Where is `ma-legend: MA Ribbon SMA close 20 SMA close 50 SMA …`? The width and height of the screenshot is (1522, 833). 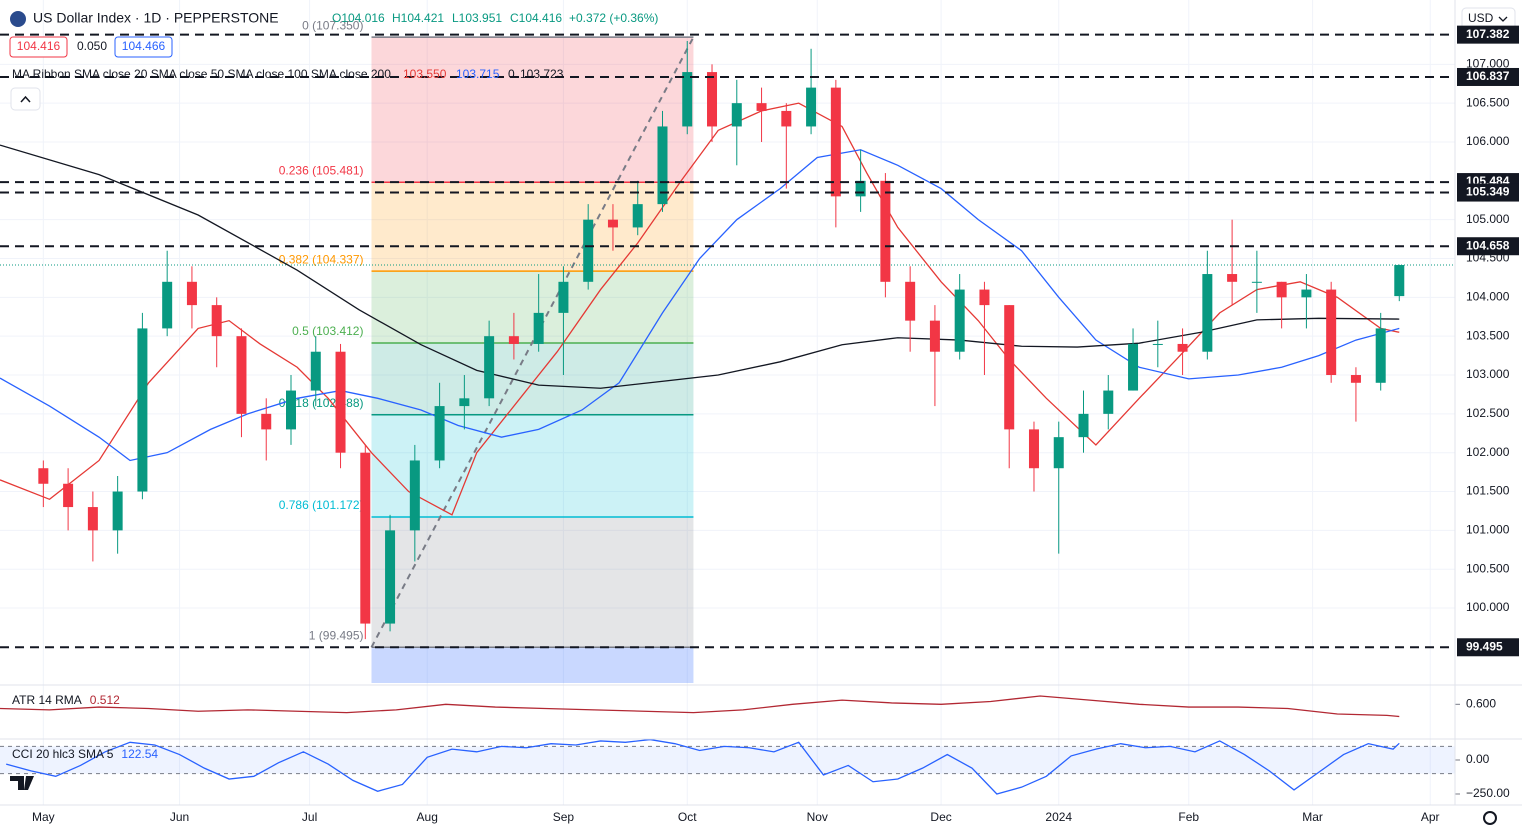 ma-legend: MA Ribbon SMA close 20 SMA close 50 SMA … is located at coordinates (201, 74).